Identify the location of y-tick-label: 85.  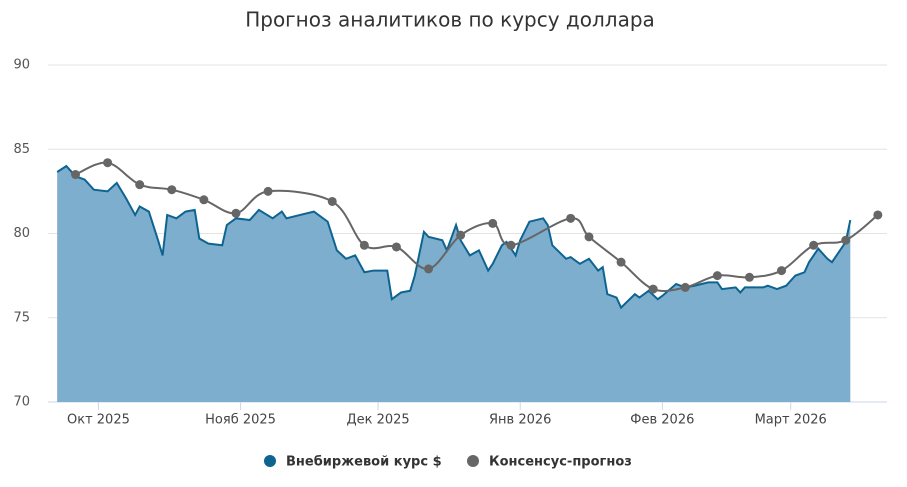
(21, 149).